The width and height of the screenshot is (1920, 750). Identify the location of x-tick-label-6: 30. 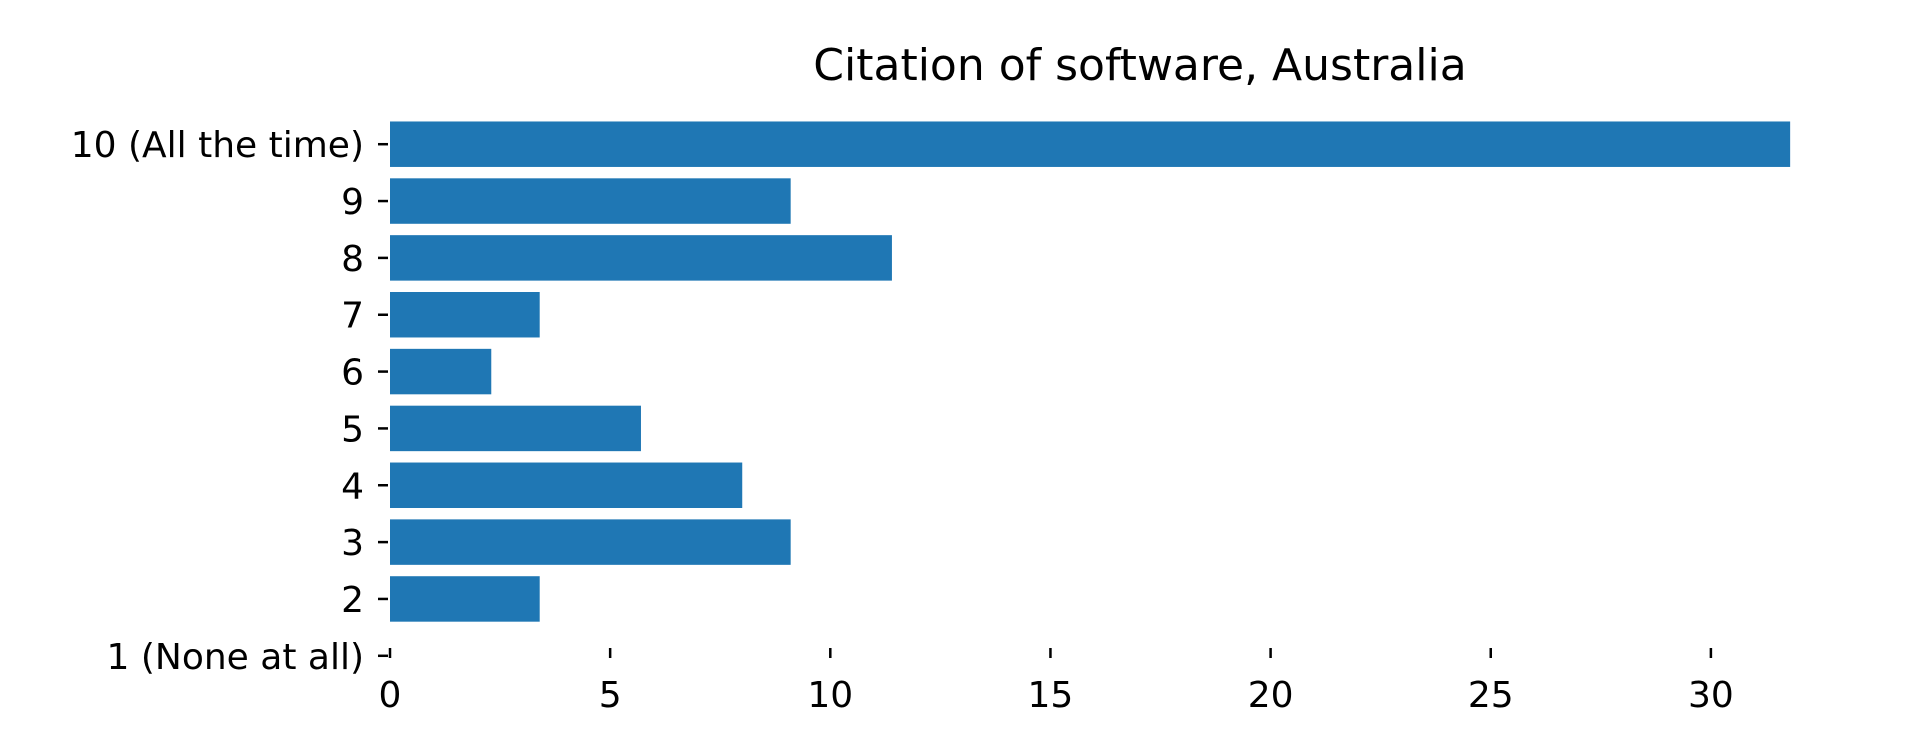
(1711, 695).